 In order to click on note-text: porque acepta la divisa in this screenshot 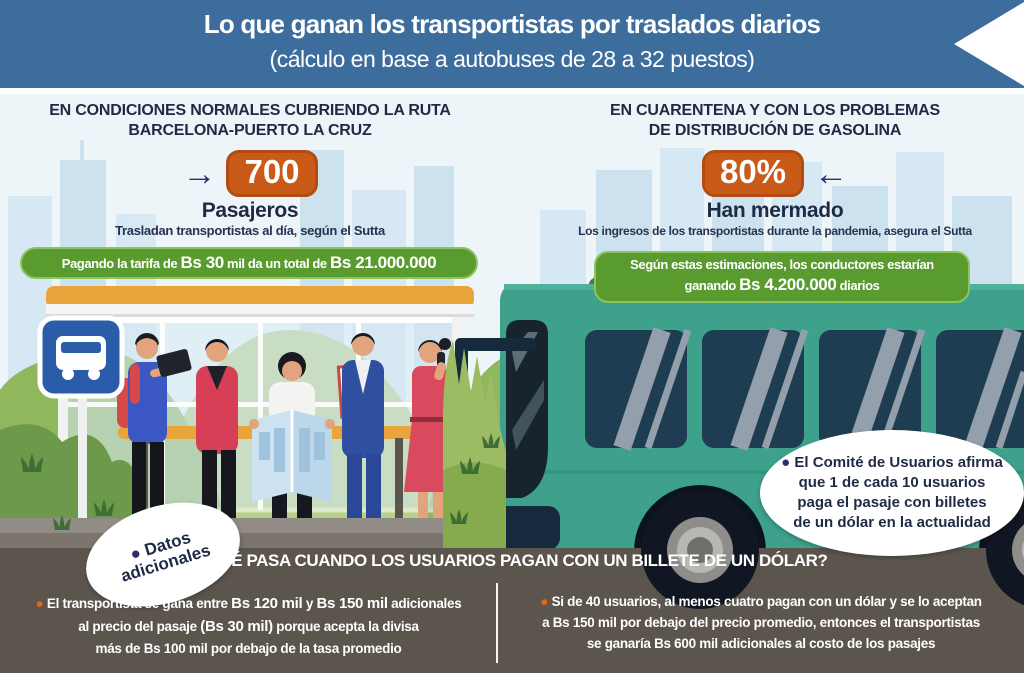, I will do `click(345, 627)`.